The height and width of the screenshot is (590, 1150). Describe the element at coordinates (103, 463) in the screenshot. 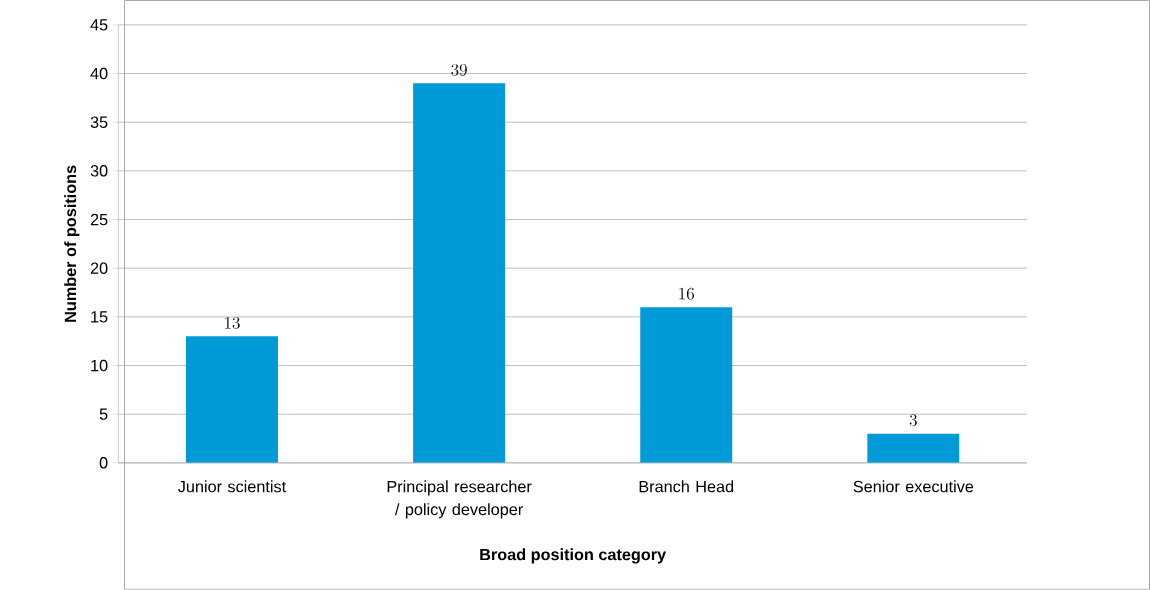

I see `y-tick-label: 0` at that location.